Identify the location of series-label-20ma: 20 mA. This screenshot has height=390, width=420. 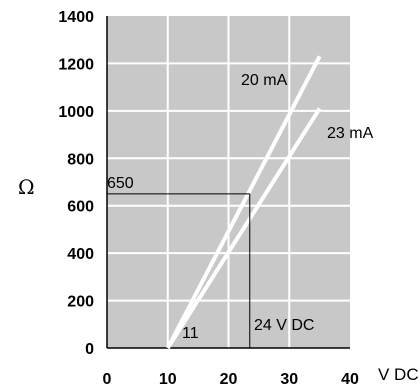
(264, 80).